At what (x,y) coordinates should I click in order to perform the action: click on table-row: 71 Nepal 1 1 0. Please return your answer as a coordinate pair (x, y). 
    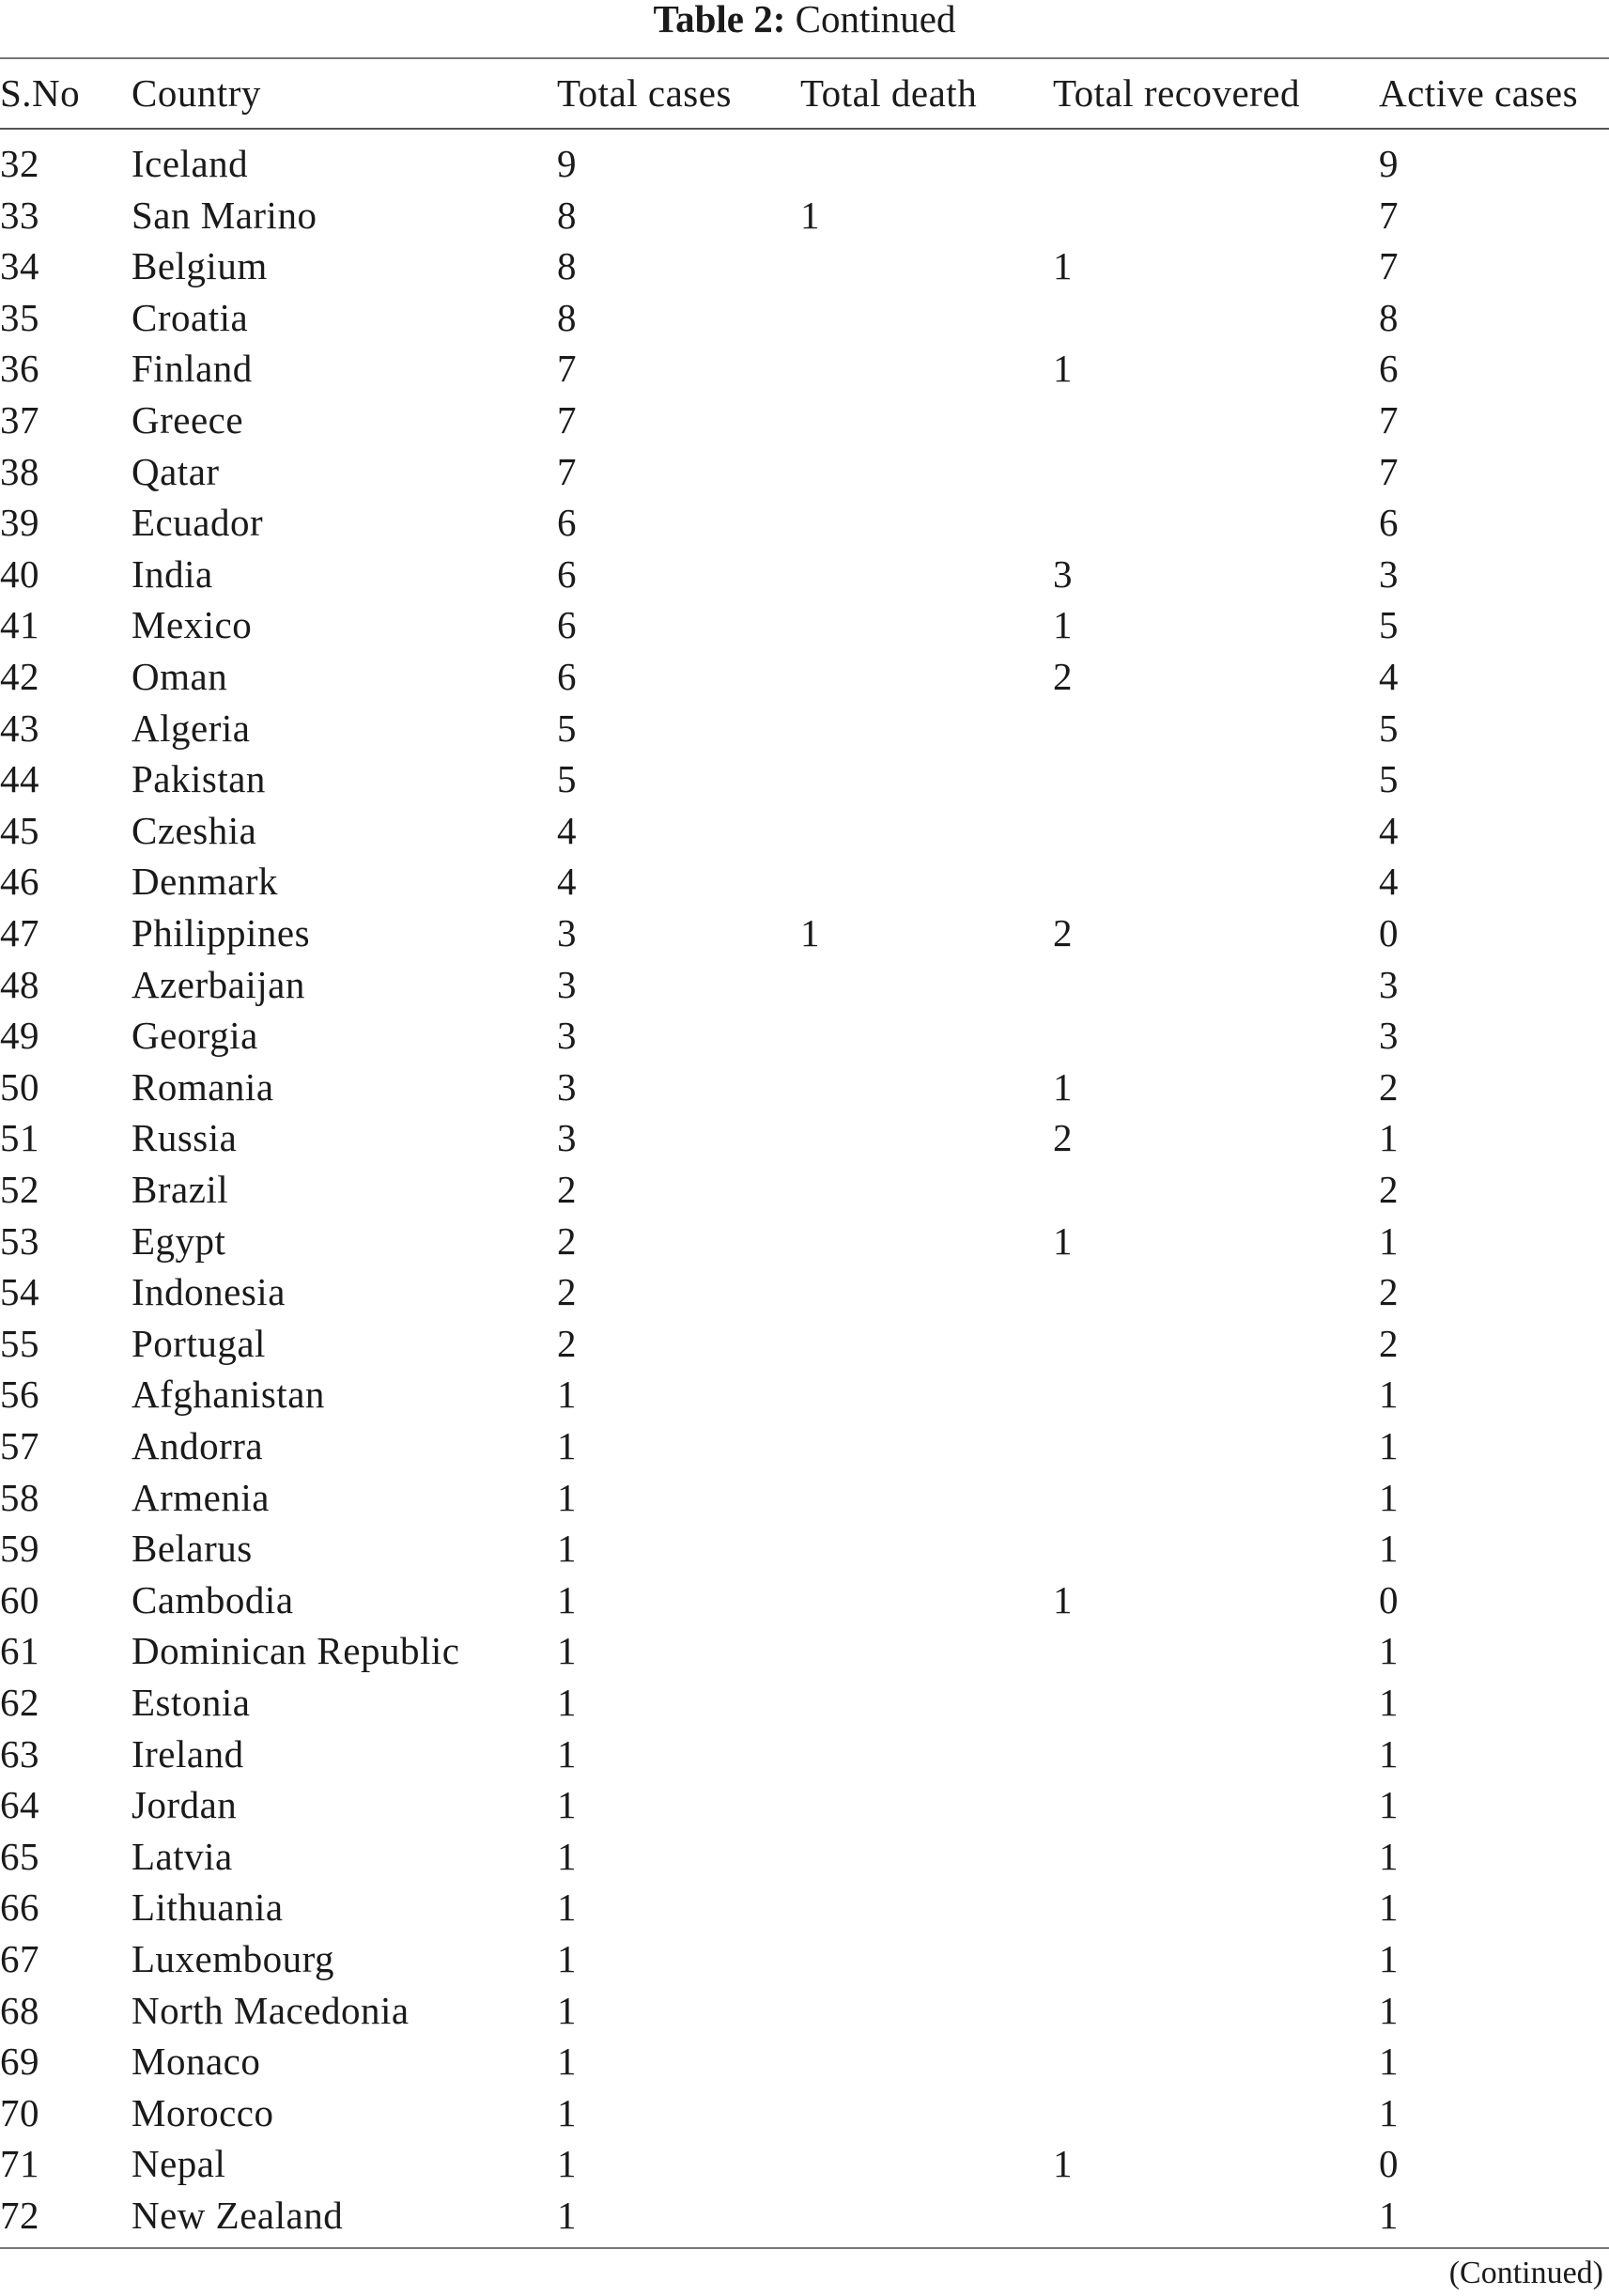
    Looking at the image, I should click on (804, 2163).